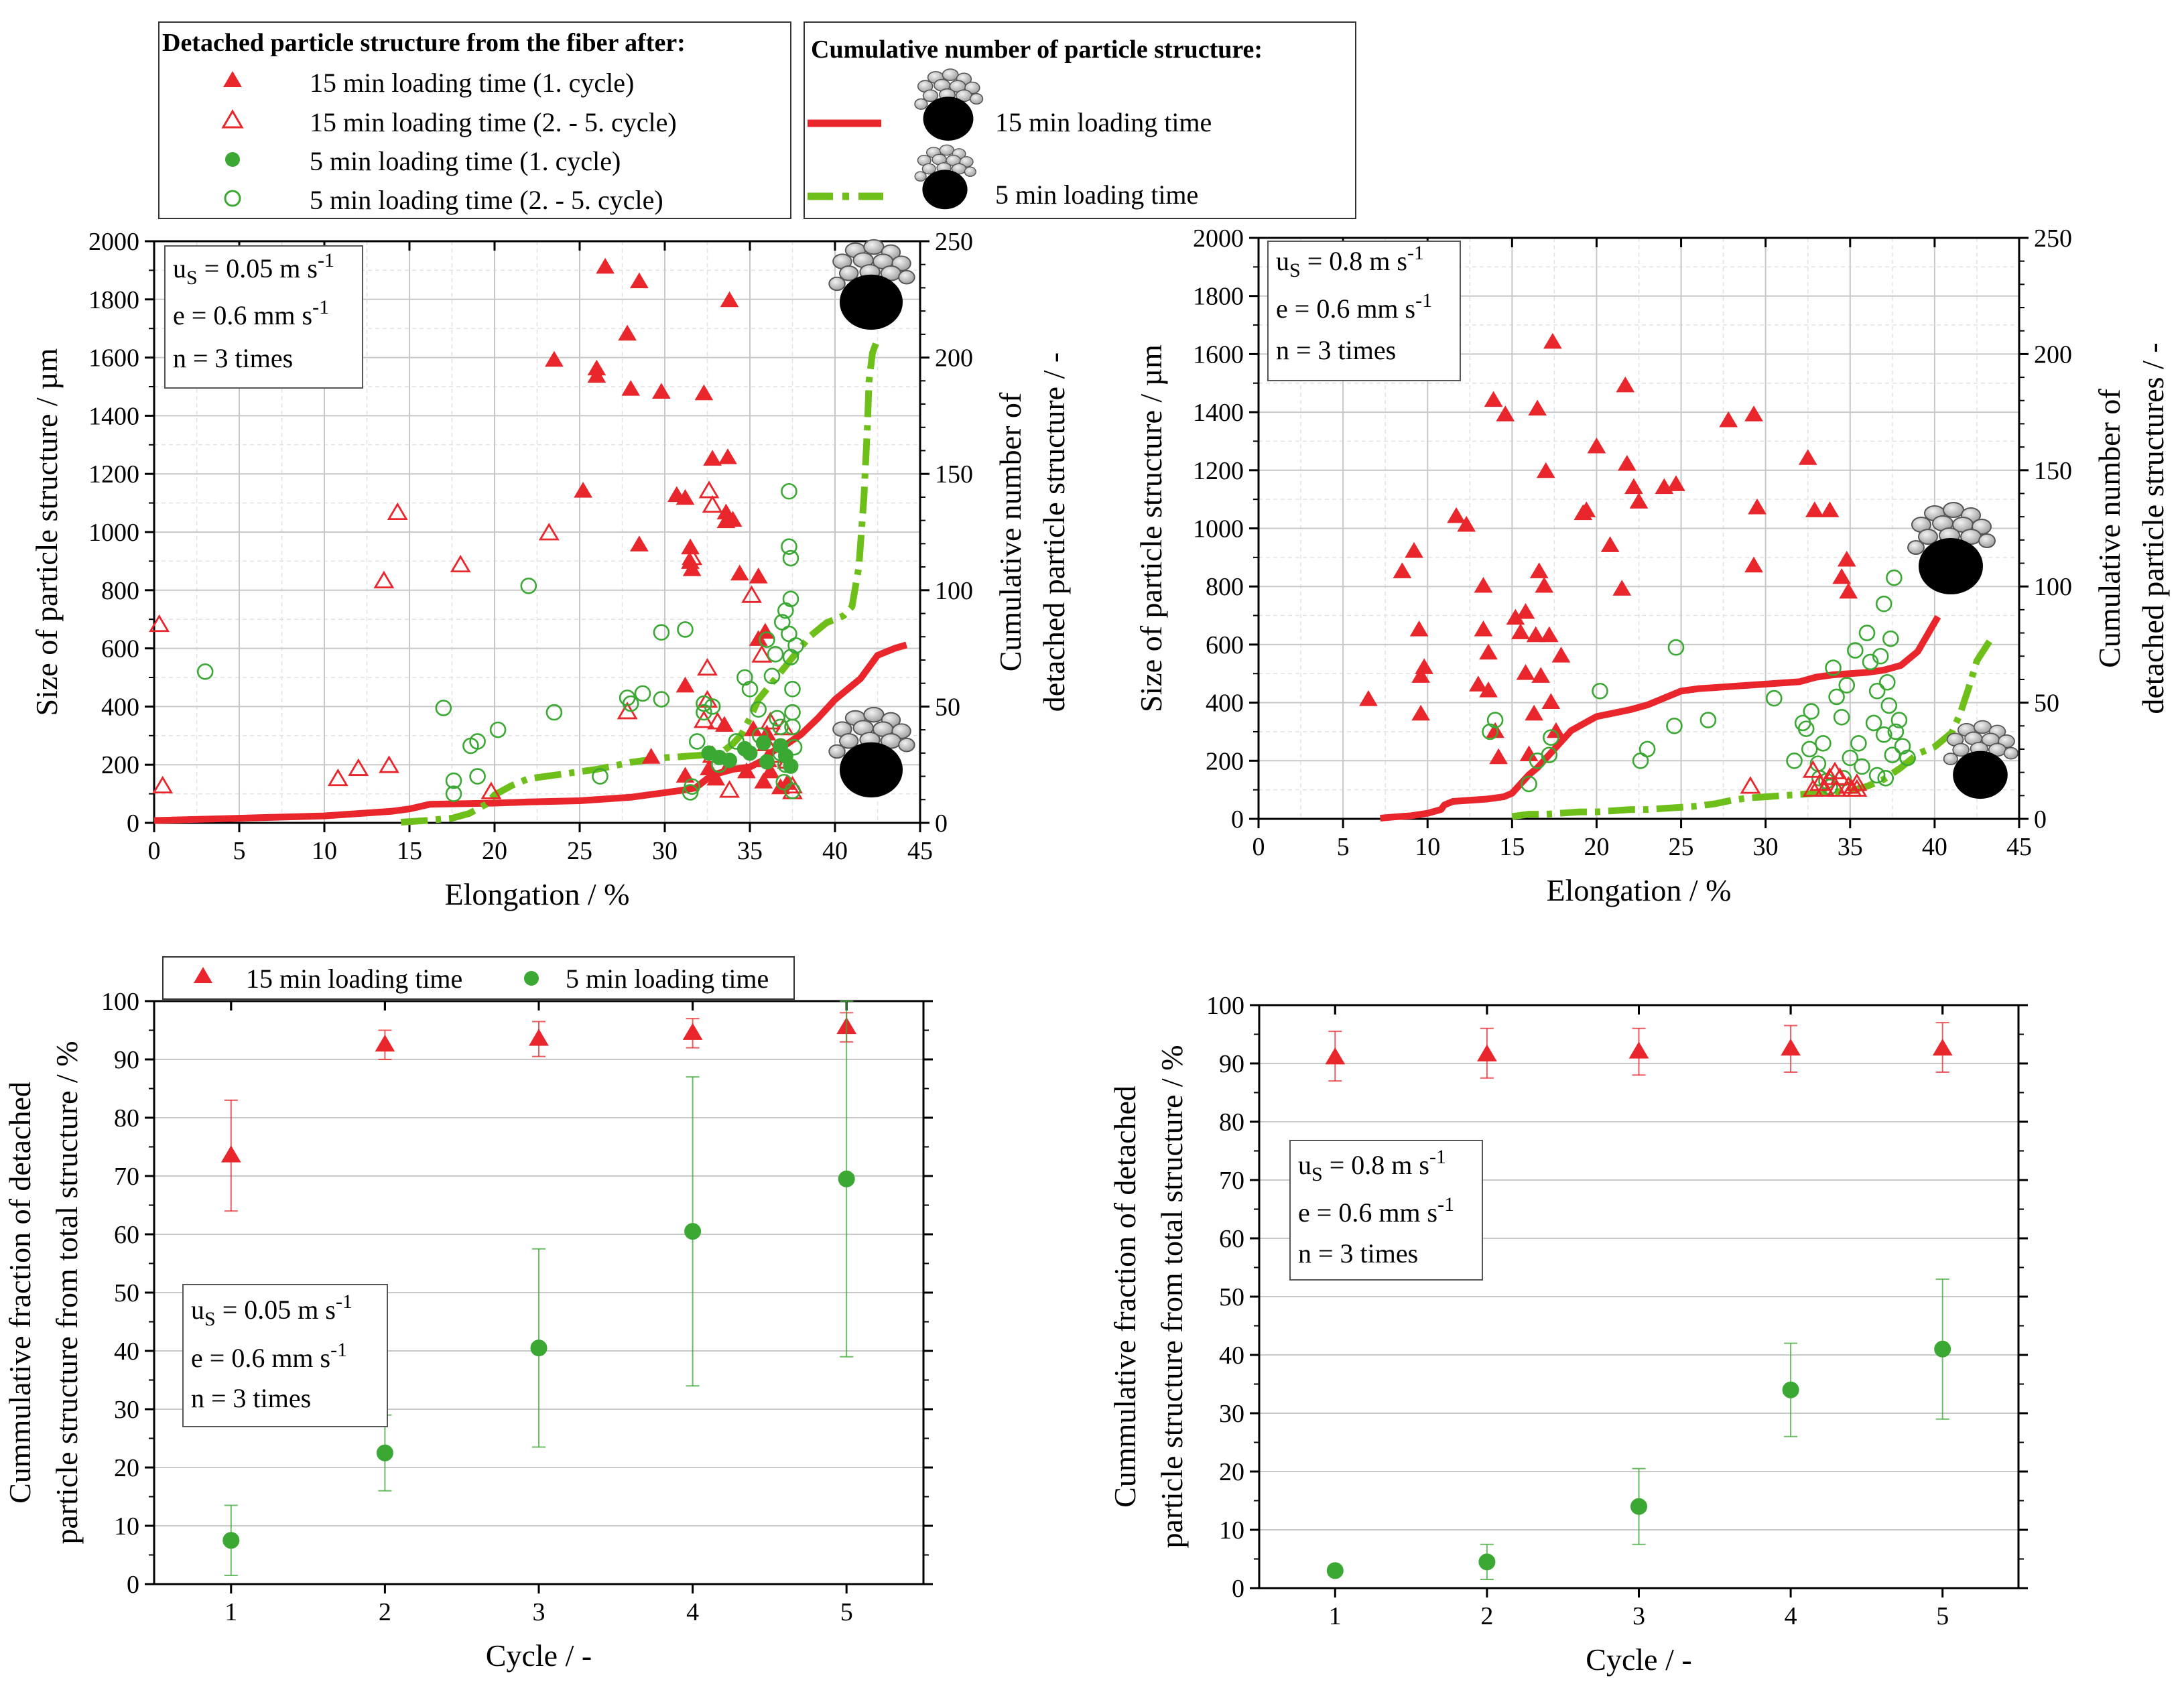 This screenshot has height=1696, width=2184. I want to click on y2-tick-label: 100, so click(2053, 587).